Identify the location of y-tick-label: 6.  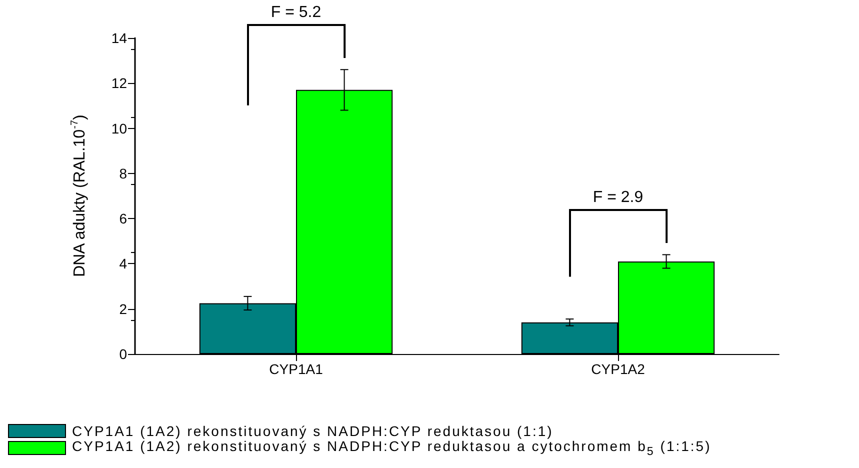
(123, 218).